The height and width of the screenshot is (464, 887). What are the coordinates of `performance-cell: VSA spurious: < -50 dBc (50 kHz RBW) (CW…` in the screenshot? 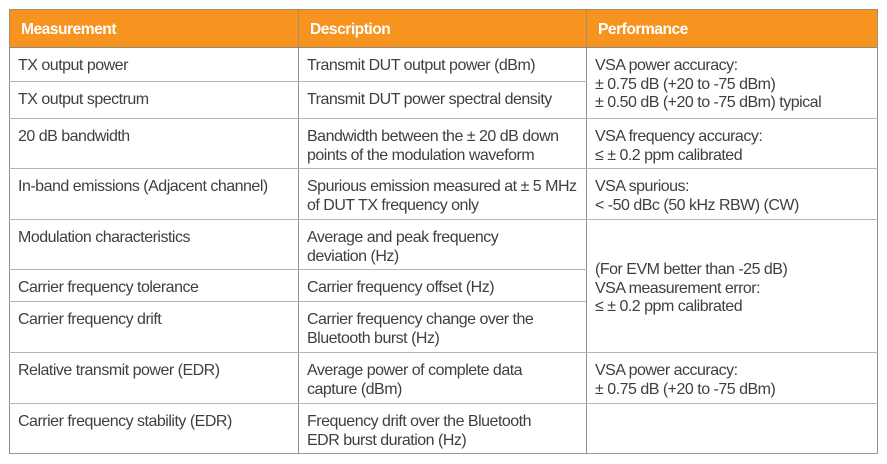 It's located at (732, 194).